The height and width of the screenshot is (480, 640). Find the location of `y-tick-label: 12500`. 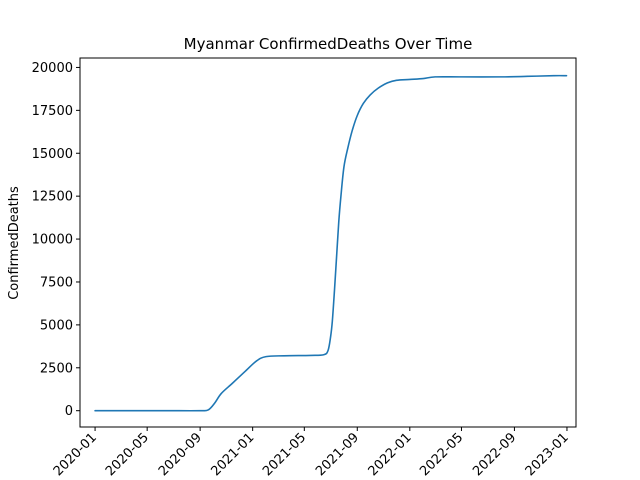

y-tick-label: 12500 is located at coordinates (52, 197).